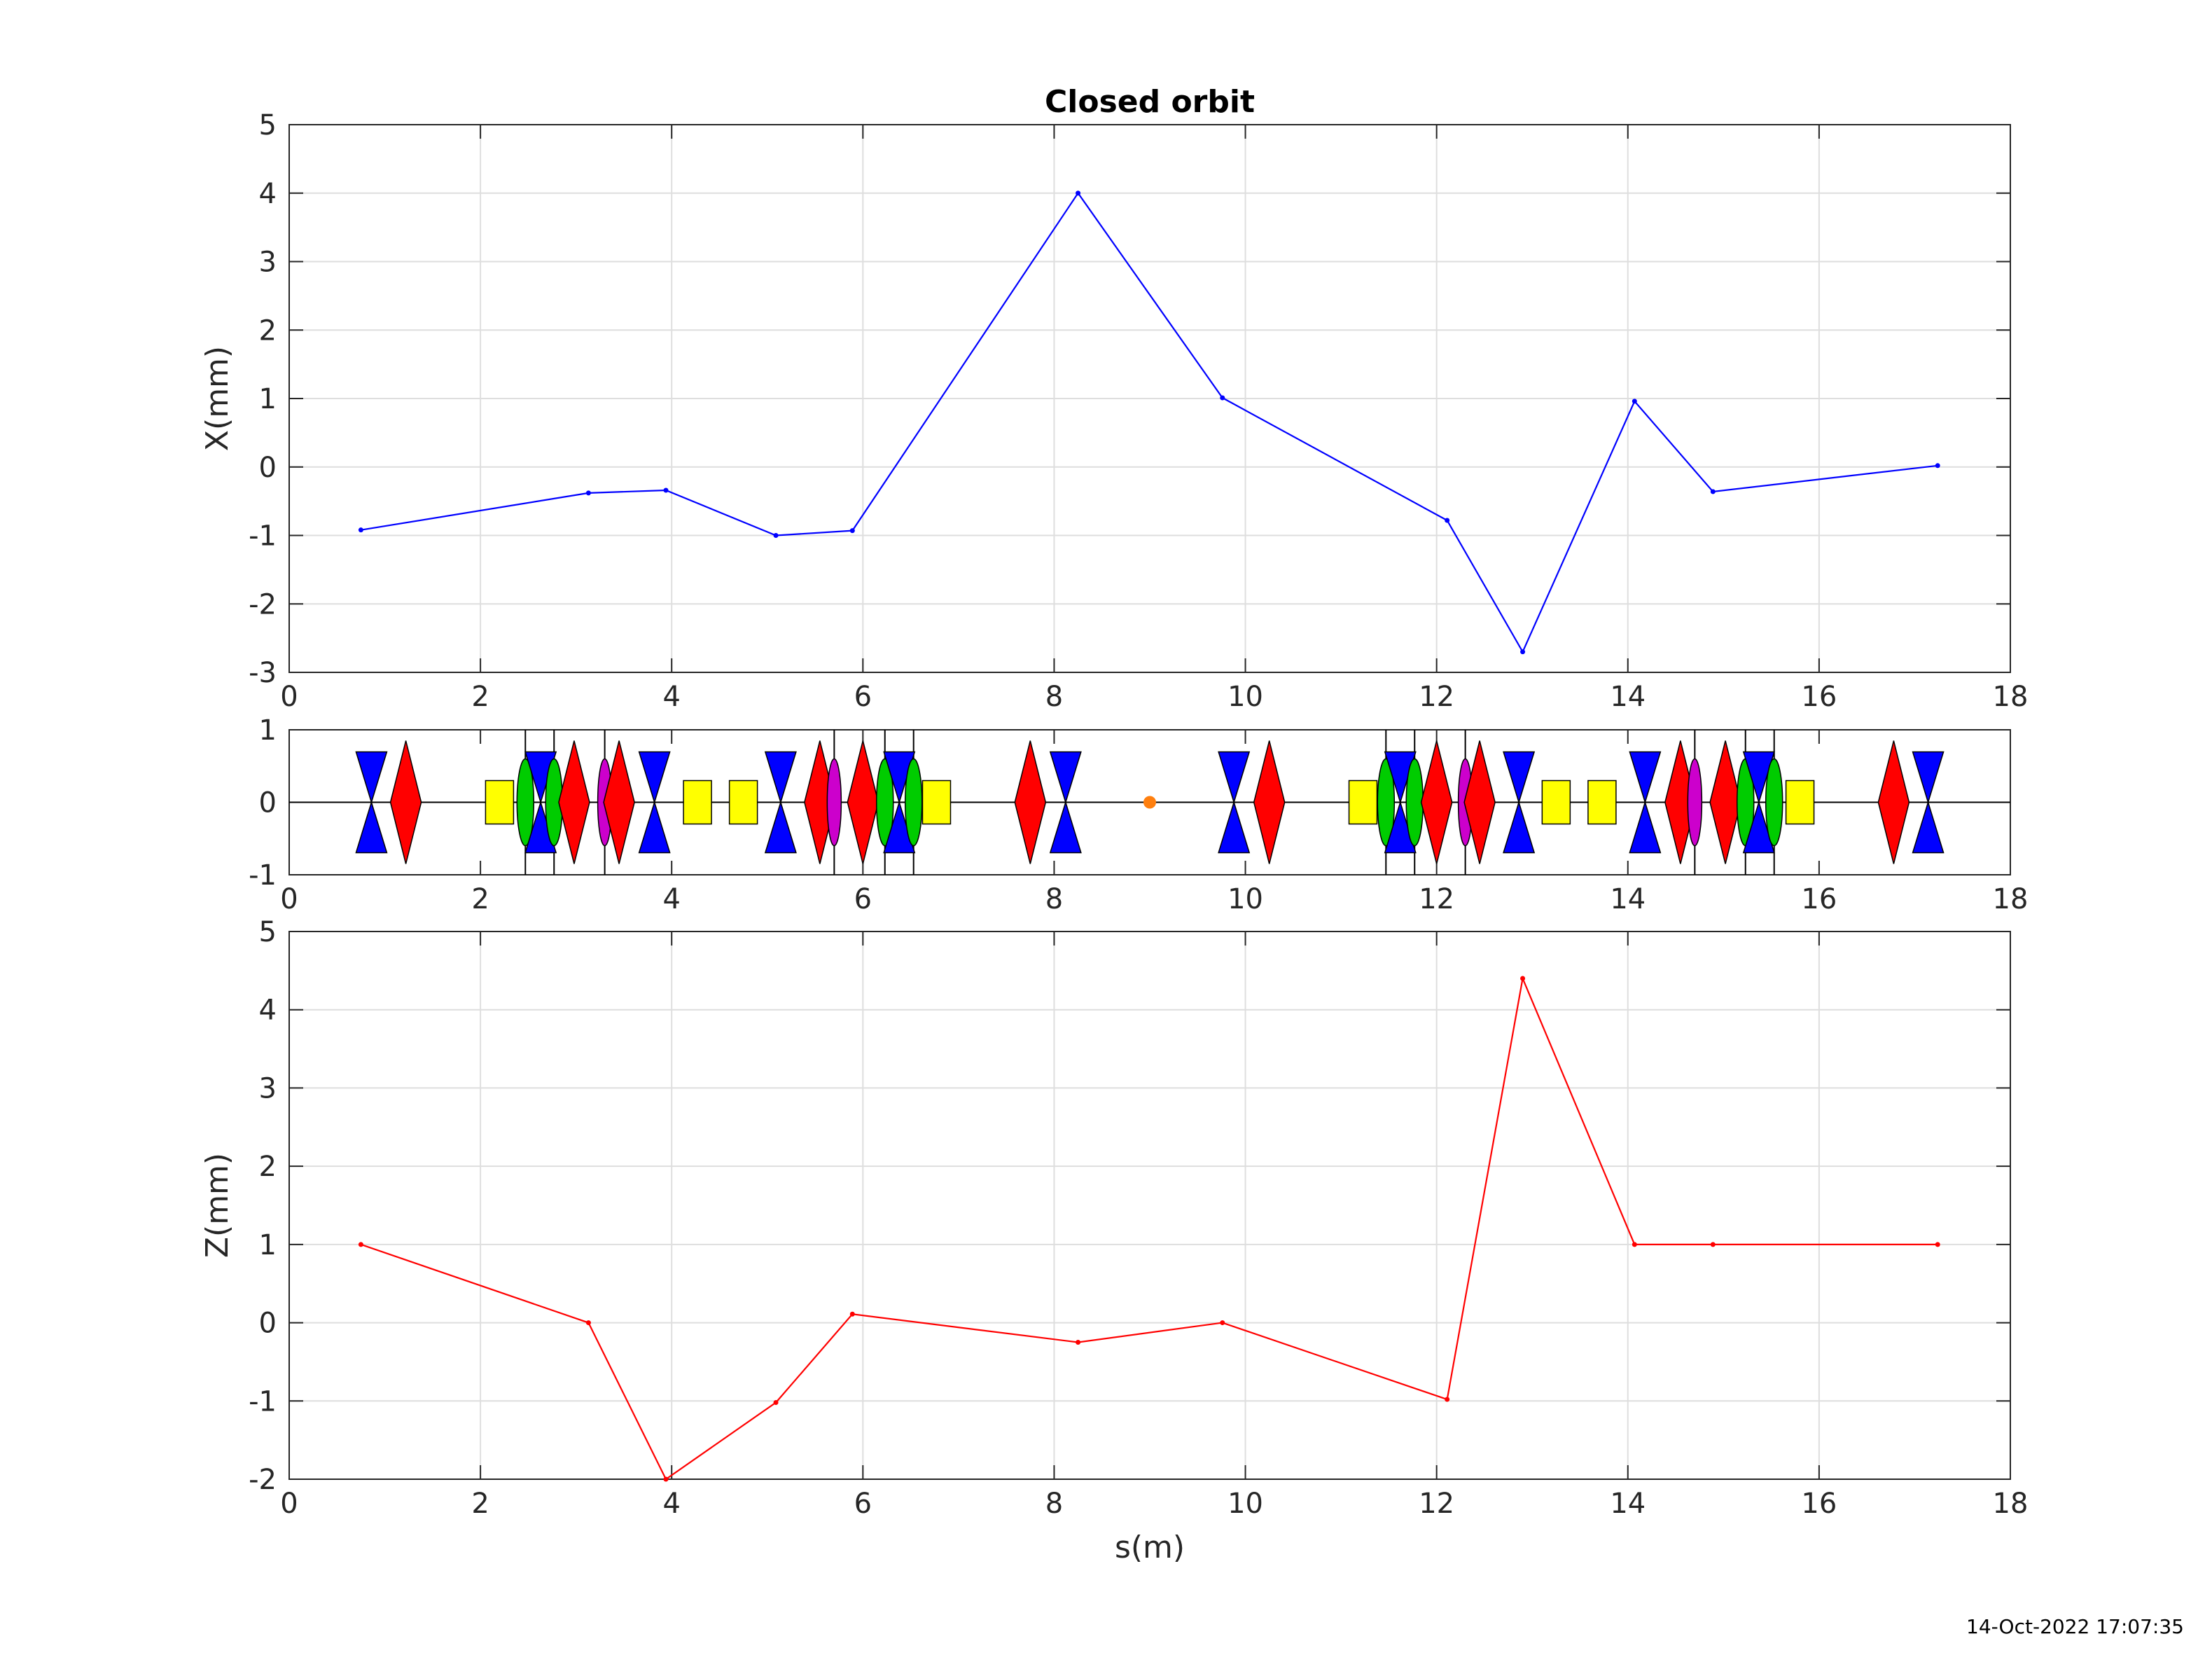 This screenshot has height=1655, width=2212. Describe the element at coordinates (263, 673) in the screenshot. I see `y-tick-label: -3` at that location.